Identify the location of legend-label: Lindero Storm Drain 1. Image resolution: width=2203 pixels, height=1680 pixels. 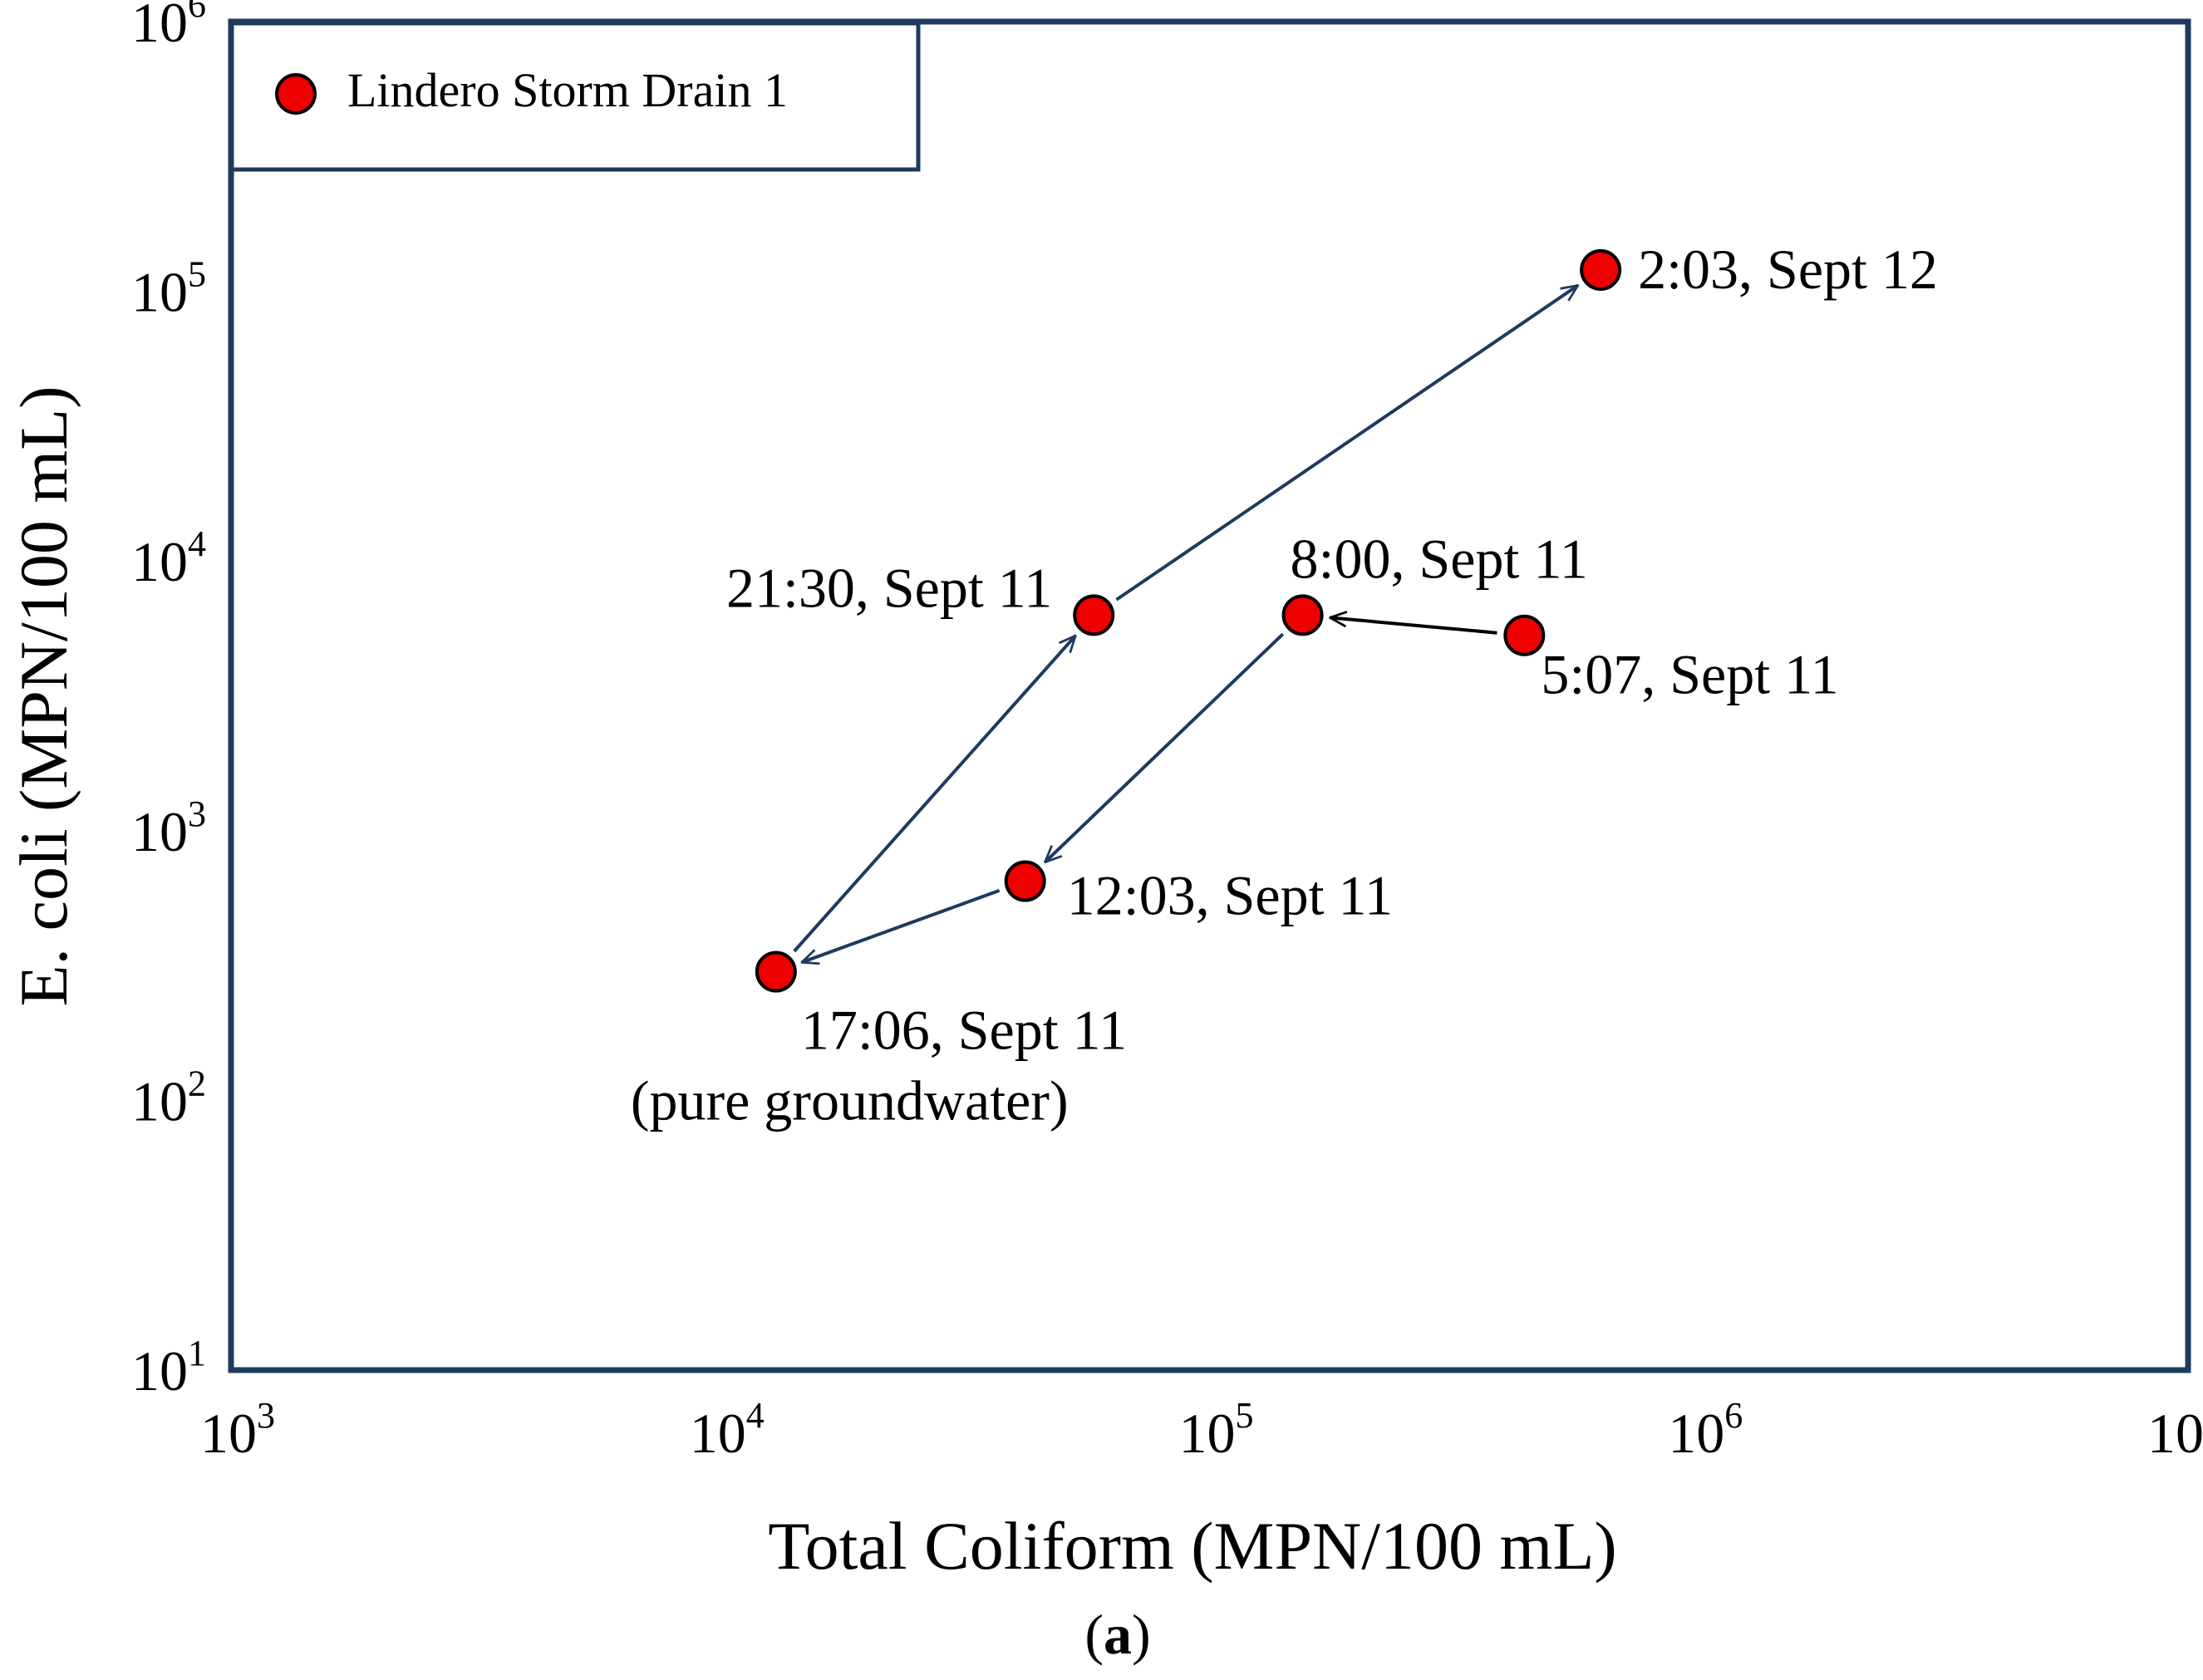
(567, 90).